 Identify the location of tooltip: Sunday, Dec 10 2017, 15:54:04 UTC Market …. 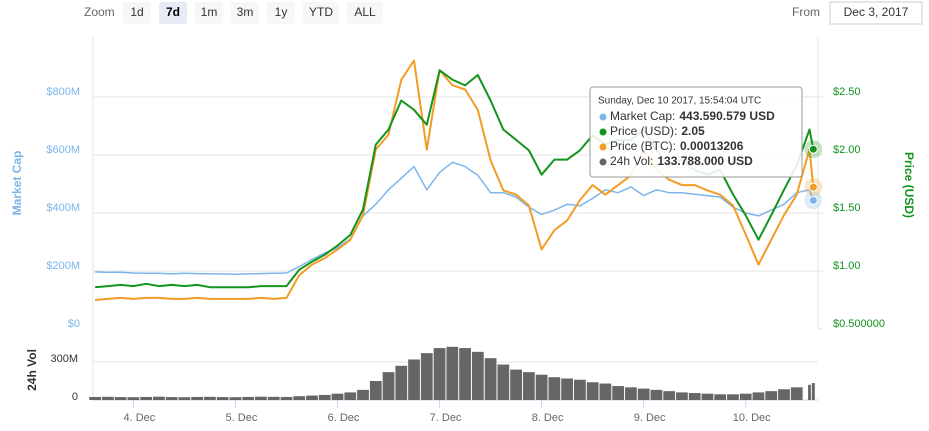
(696, 132).